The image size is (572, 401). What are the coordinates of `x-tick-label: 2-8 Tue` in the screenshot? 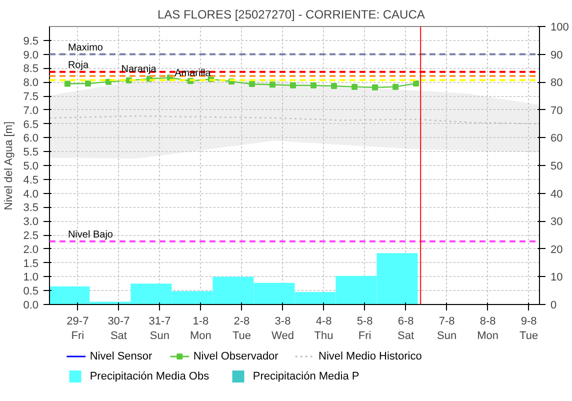 It's located at (242, 329).